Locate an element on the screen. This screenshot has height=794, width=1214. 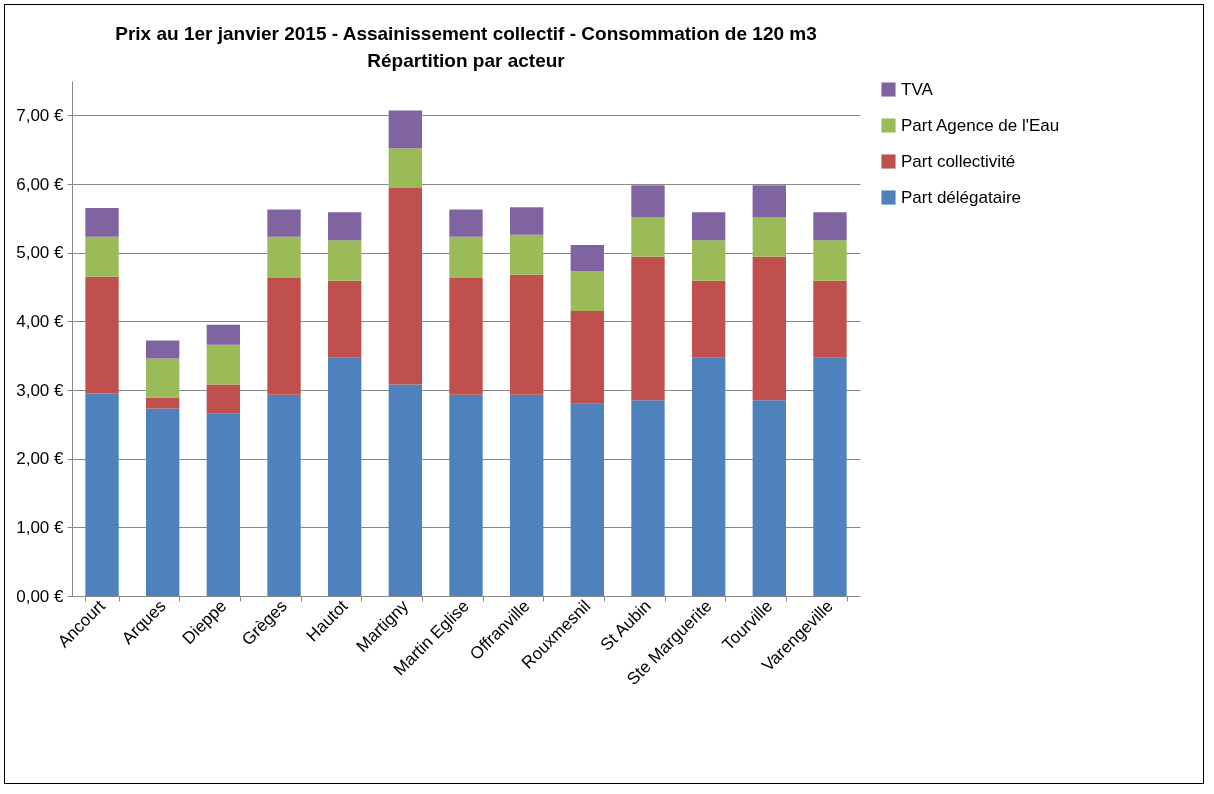
legend-label: Part délégataire is located at coordinates (961, 197).